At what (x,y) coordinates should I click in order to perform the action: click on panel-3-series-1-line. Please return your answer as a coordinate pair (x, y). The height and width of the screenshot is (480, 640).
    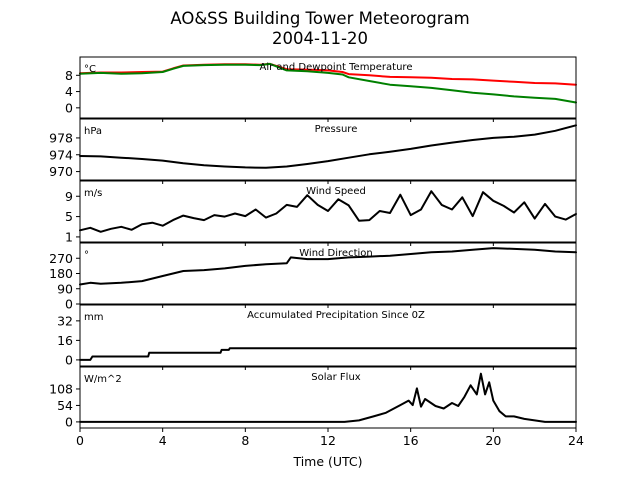
    Looking at the image, I should click on (328, 211).